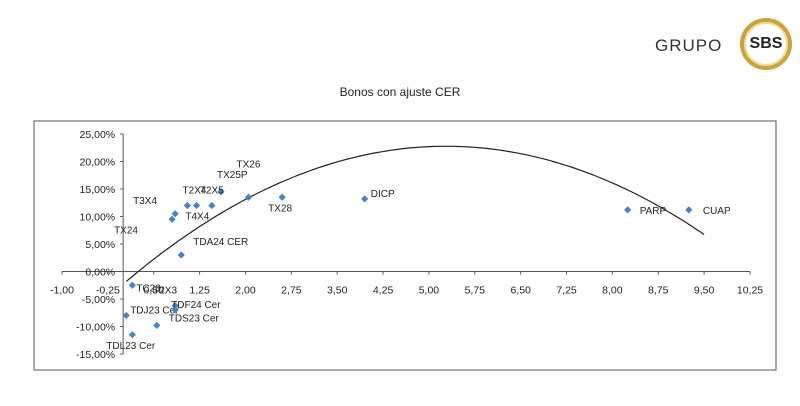 The width and height of the screenshot is (800, 406). I want to click on data-point-label: PARP, so click(653, 211).